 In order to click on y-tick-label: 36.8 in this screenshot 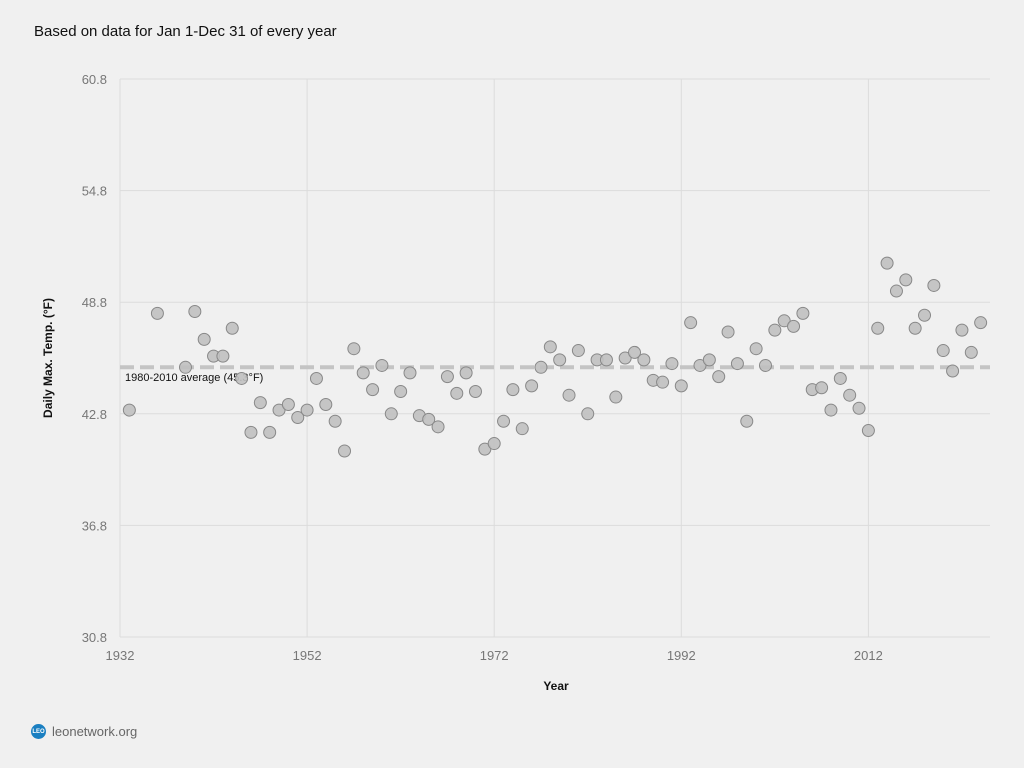, I will do `click(94, 525)`.